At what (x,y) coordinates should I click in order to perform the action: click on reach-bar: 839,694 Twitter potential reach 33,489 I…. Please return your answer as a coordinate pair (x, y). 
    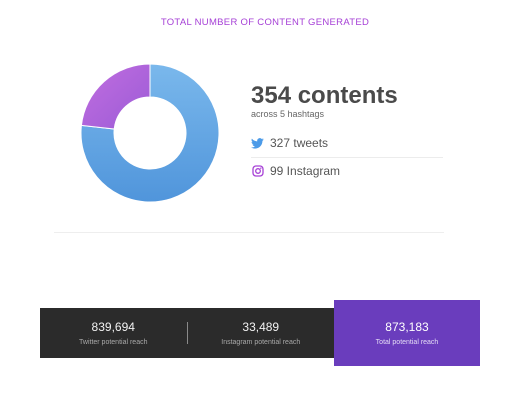
    Looking at the image, I should click on (187, 333).